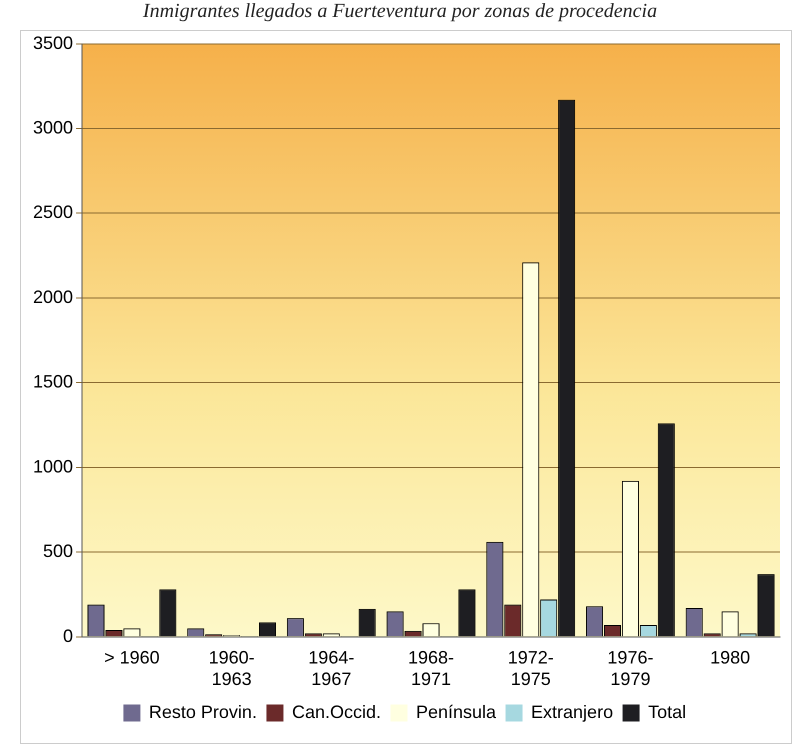  What do you see at coordinates (53, 127) in the screenshot?
I see `y-tick-label: 3000` at bounding box center [53, 127].